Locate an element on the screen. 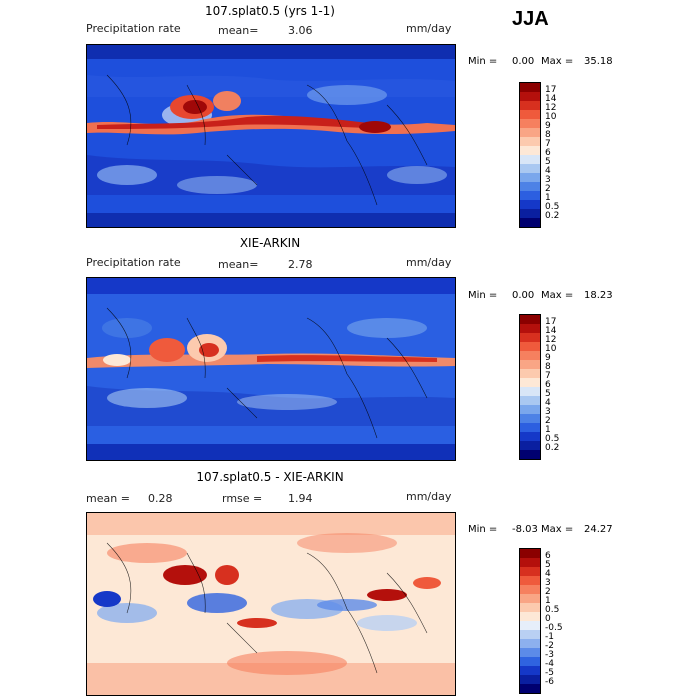 The width and height of the screenshot is (700, 700). panel-2-colorbar is located at coordinates (530, 387).